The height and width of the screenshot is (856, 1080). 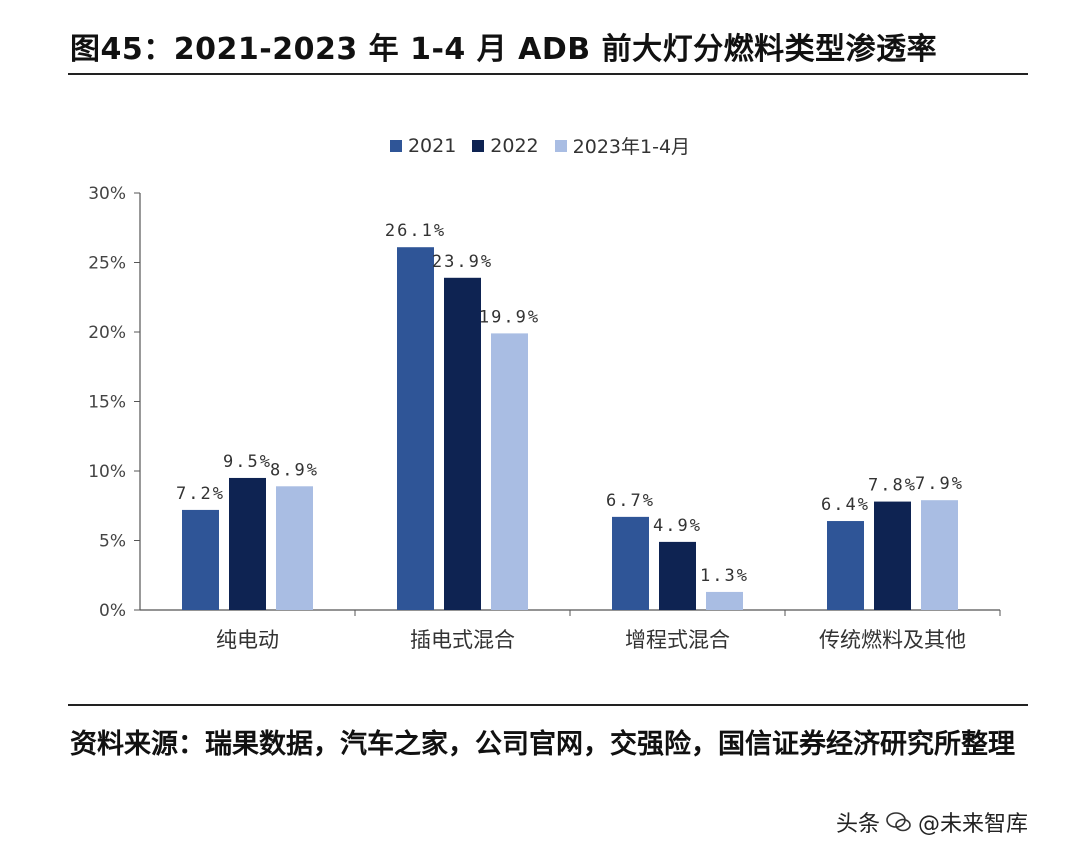 What do you see at coordinates (112, 542) in the screenshot?
I see `y-tick-label: 5%` at bounding box center [112, 542].